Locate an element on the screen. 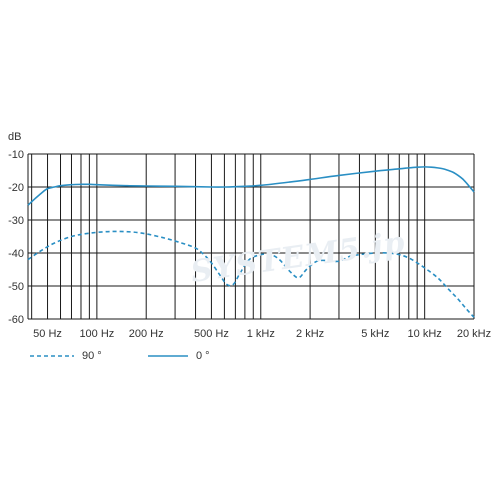 The width and height of the screenshot is (500, 500). y-tick-label: -10 is located at coordinates (16, 155).